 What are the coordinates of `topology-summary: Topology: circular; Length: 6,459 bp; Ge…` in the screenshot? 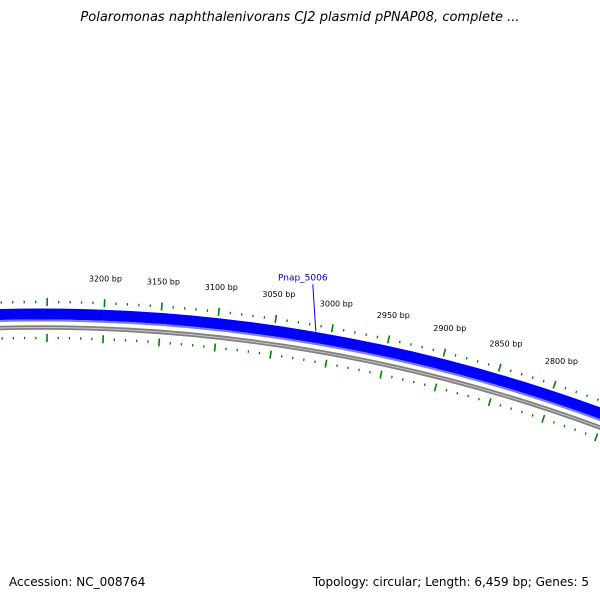 It's located at (450, 582).